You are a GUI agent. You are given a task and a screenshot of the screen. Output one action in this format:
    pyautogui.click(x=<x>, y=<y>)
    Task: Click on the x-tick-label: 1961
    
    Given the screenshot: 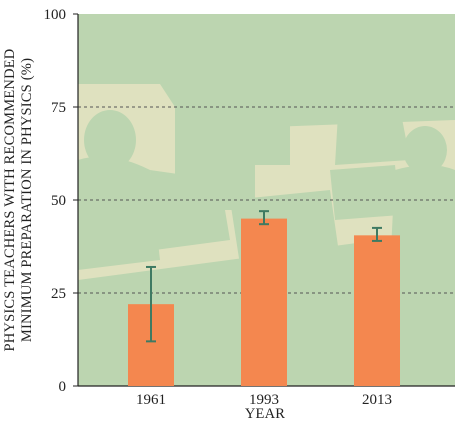 What is the action you would take?
    pyautogui.click(x=151, y=400)
    